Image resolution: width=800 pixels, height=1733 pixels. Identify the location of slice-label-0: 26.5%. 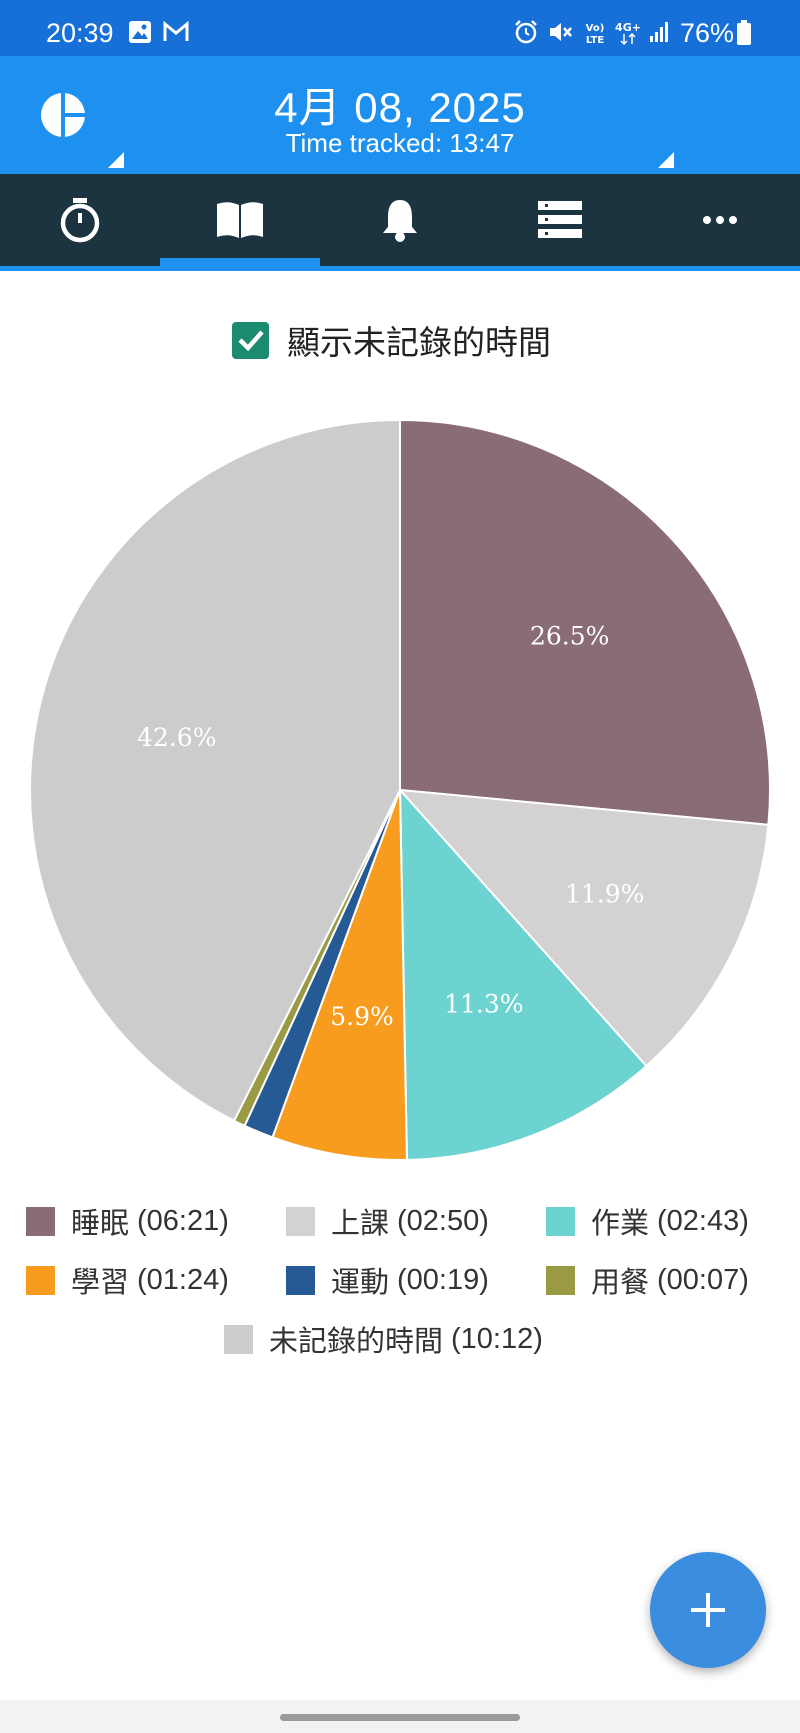
(569, 636).